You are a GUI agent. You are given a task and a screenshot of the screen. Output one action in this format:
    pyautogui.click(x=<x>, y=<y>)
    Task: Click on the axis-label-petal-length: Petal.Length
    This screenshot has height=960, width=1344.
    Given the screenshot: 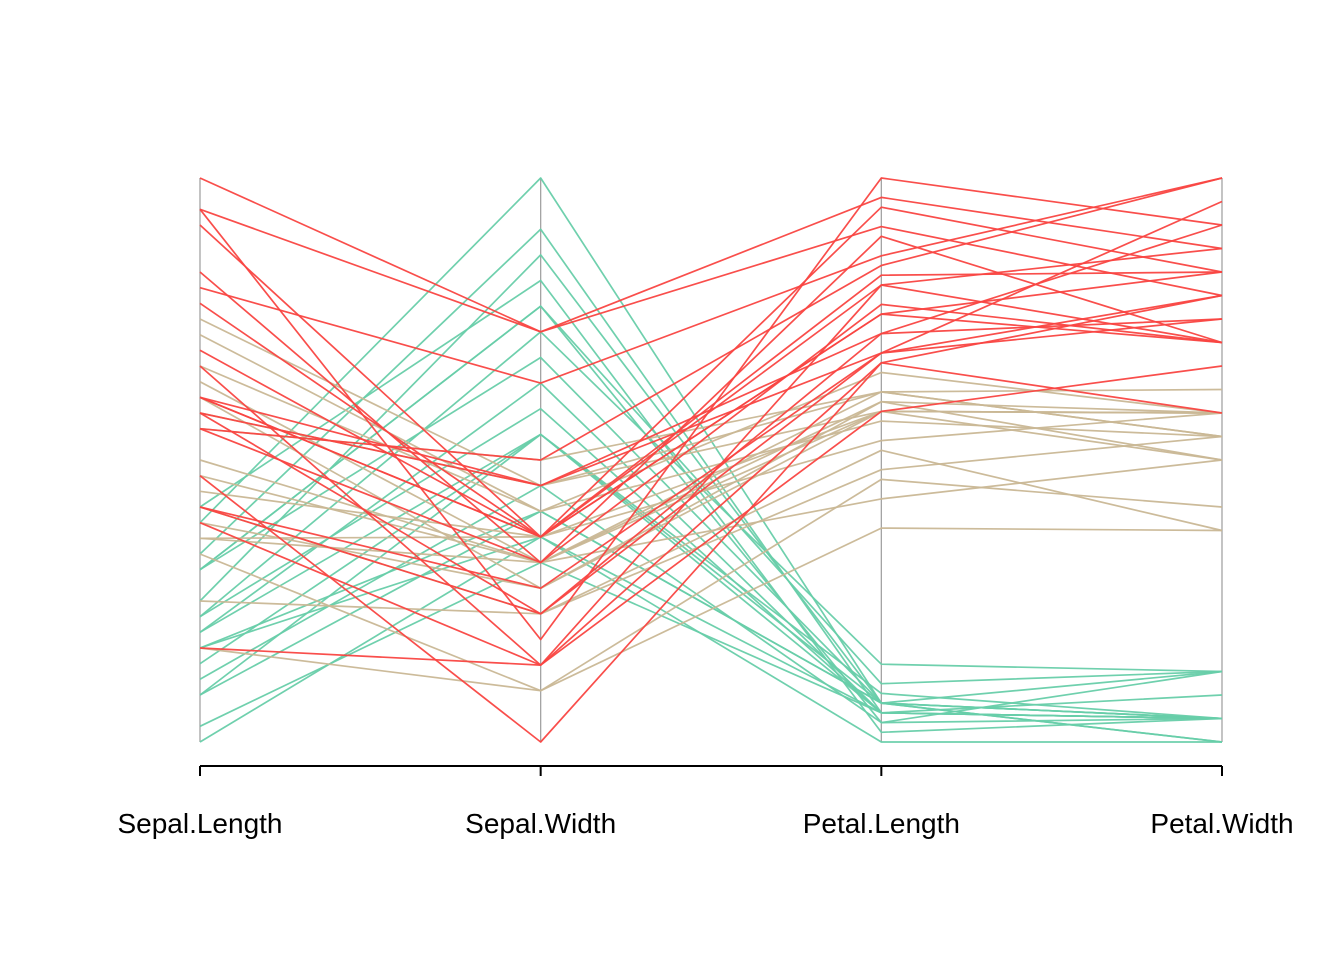 What is the action you would take?
    pyautogui.click(x=881, y=823)
    